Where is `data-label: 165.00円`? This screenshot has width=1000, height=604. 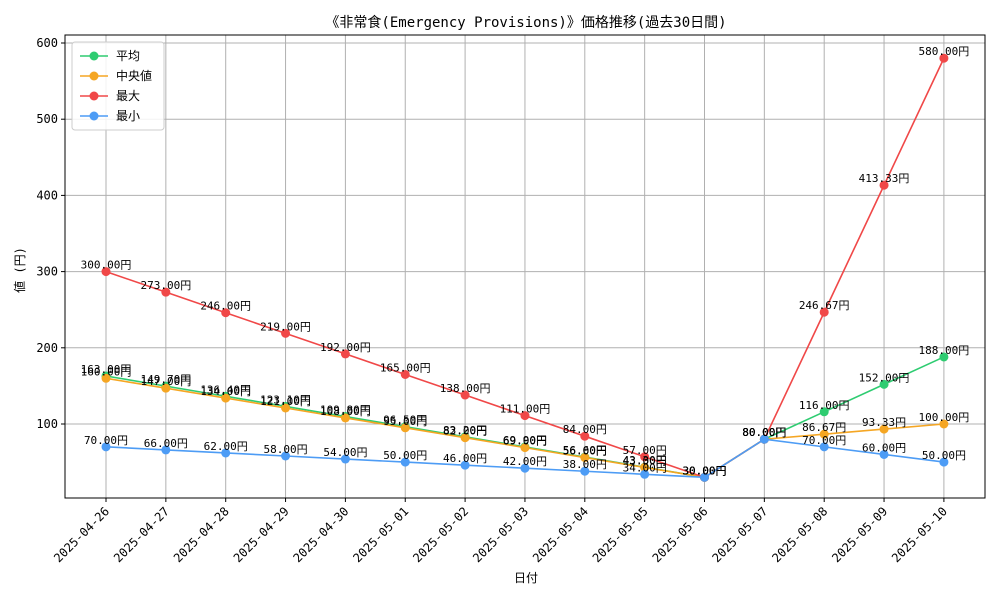
data-label: 165.00円 is located at coordinates (405, 367).